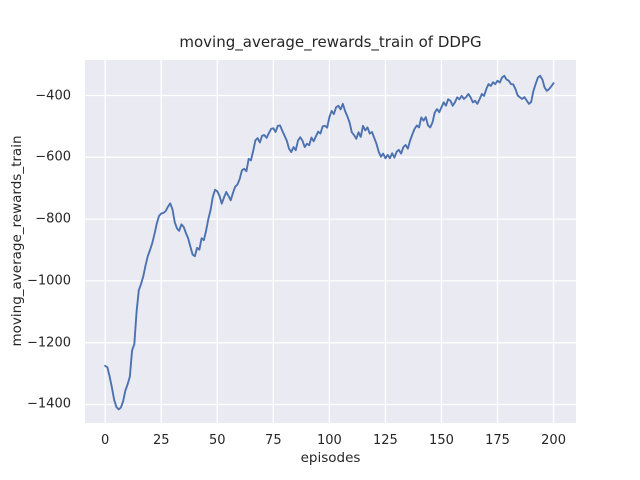  What do you see at coordinates (497, 440) in the screenshot?
I see `x-tick-label: 175` at bounding box center [497, 440].